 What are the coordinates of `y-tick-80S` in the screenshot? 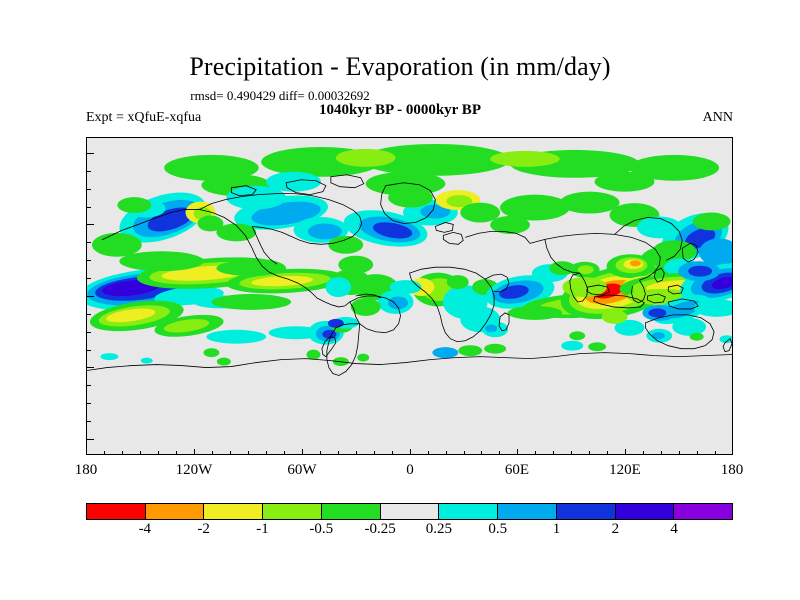 It's located at (90, 439).